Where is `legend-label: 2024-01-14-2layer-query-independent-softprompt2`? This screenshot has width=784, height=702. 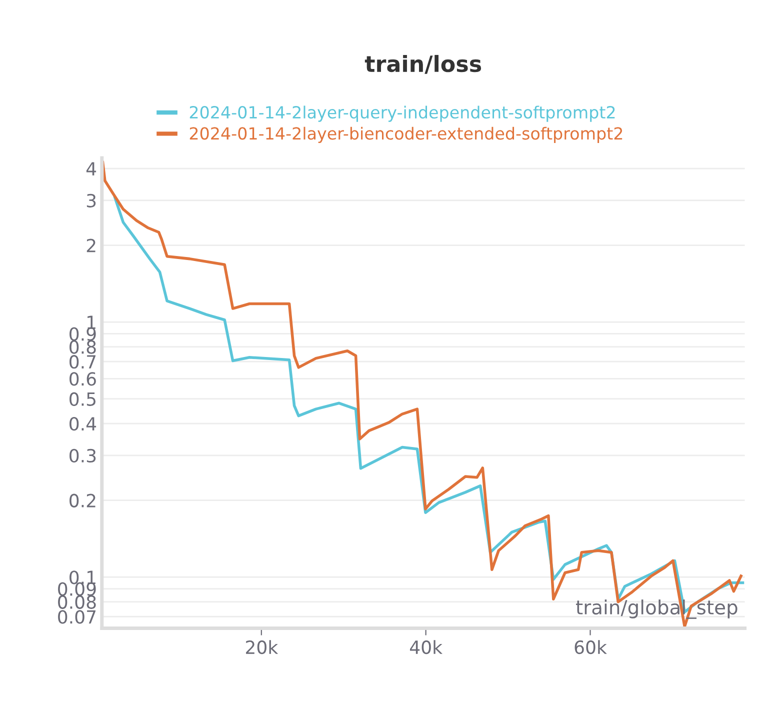
legend-label: 2024-01-14-2layer-query-independent-softprompt2 is located at coordinates (402, 114).